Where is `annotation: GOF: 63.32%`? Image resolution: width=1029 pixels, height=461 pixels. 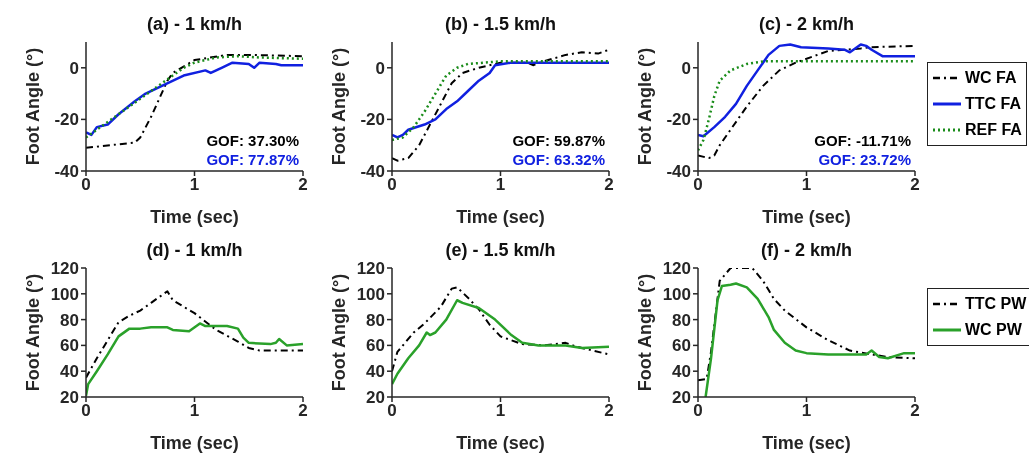
annotation: GOF: 63.32% is located at coordinates (558, 159).